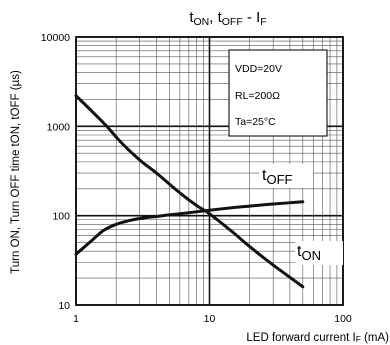  I want to click on condition-ta: Ta=25°C, so click(255, 122).